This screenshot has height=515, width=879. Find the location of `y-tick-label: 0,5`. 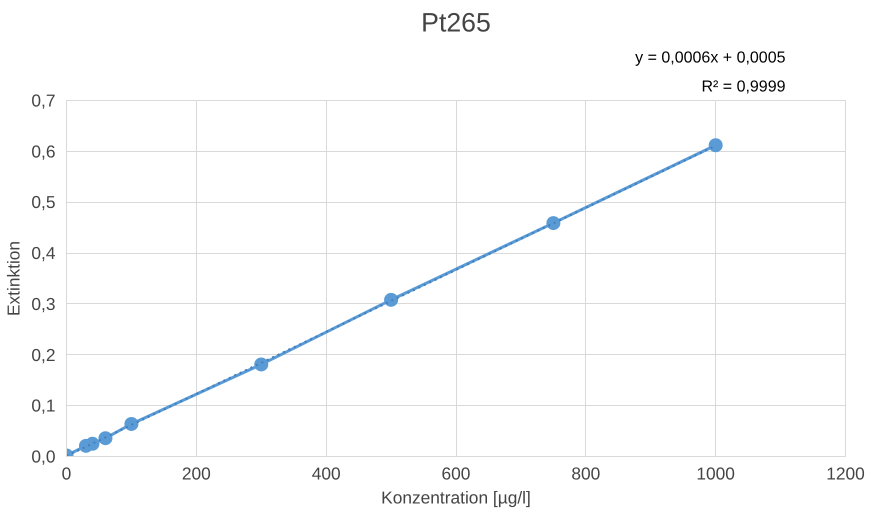

y-tick-label: 0,5 is located at coordinates (43, 202).